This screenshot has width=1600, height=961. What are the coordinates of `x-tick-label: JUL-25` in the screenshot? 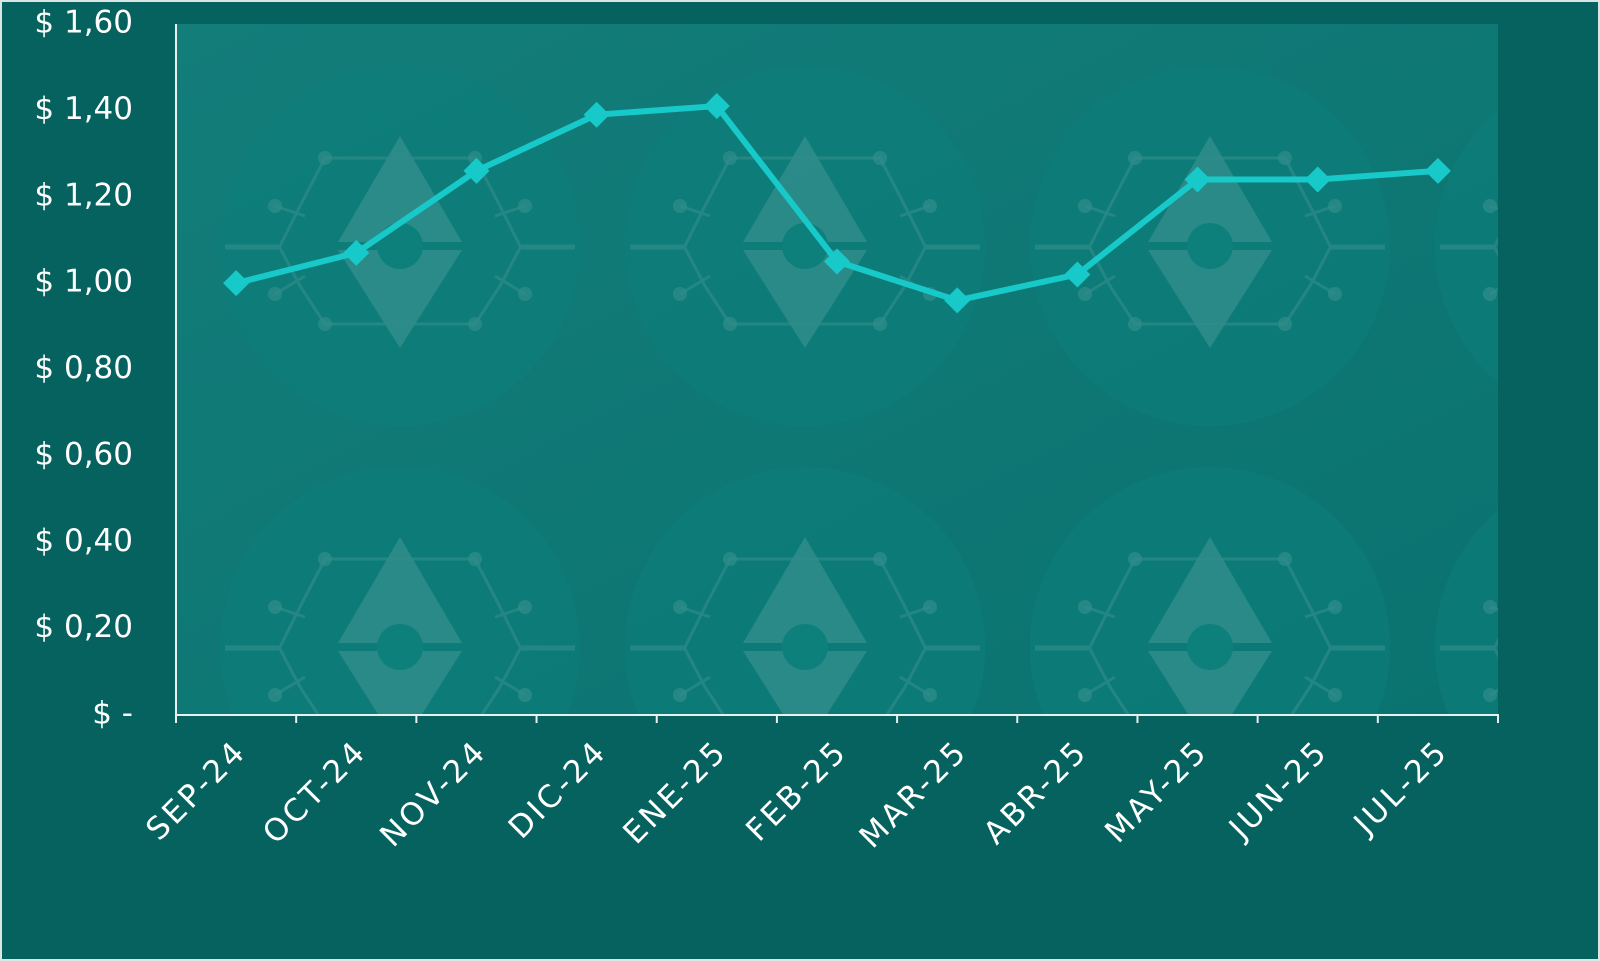 It's located at (1401, 788).